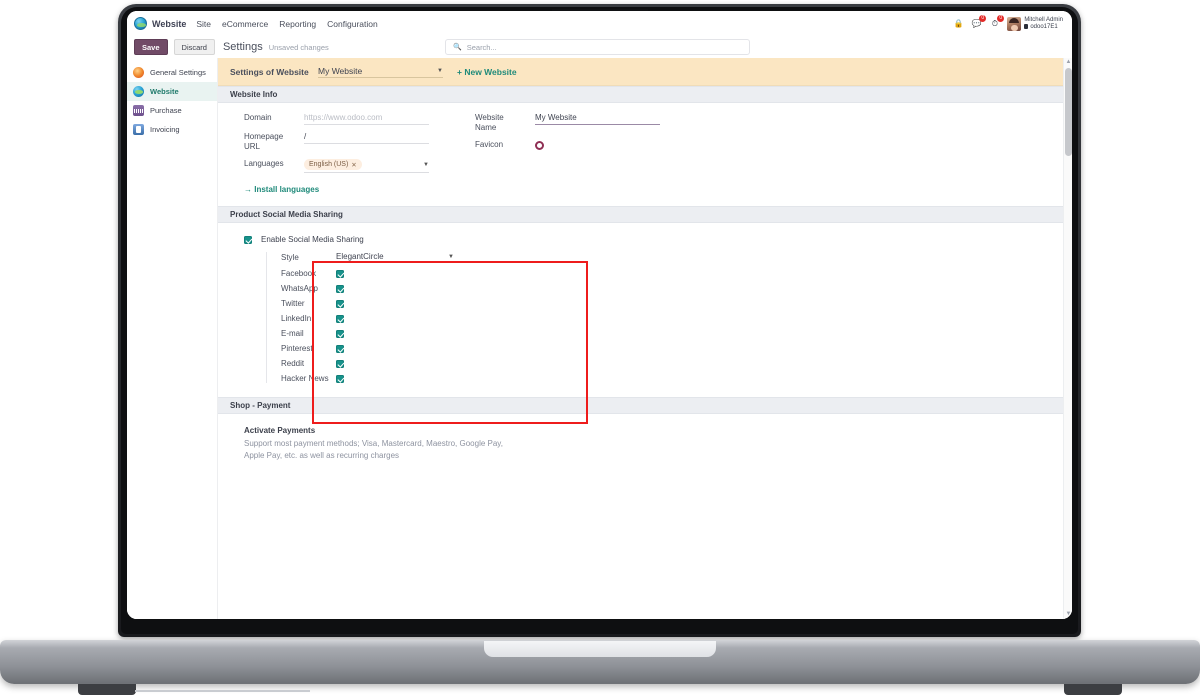 Image resolution: width=1200 pixels, height=697 pixels. Describe the element at coordinates (670, 257) in the screenshot. I see `style-row: Style ElegantCircle ▼` at that location.